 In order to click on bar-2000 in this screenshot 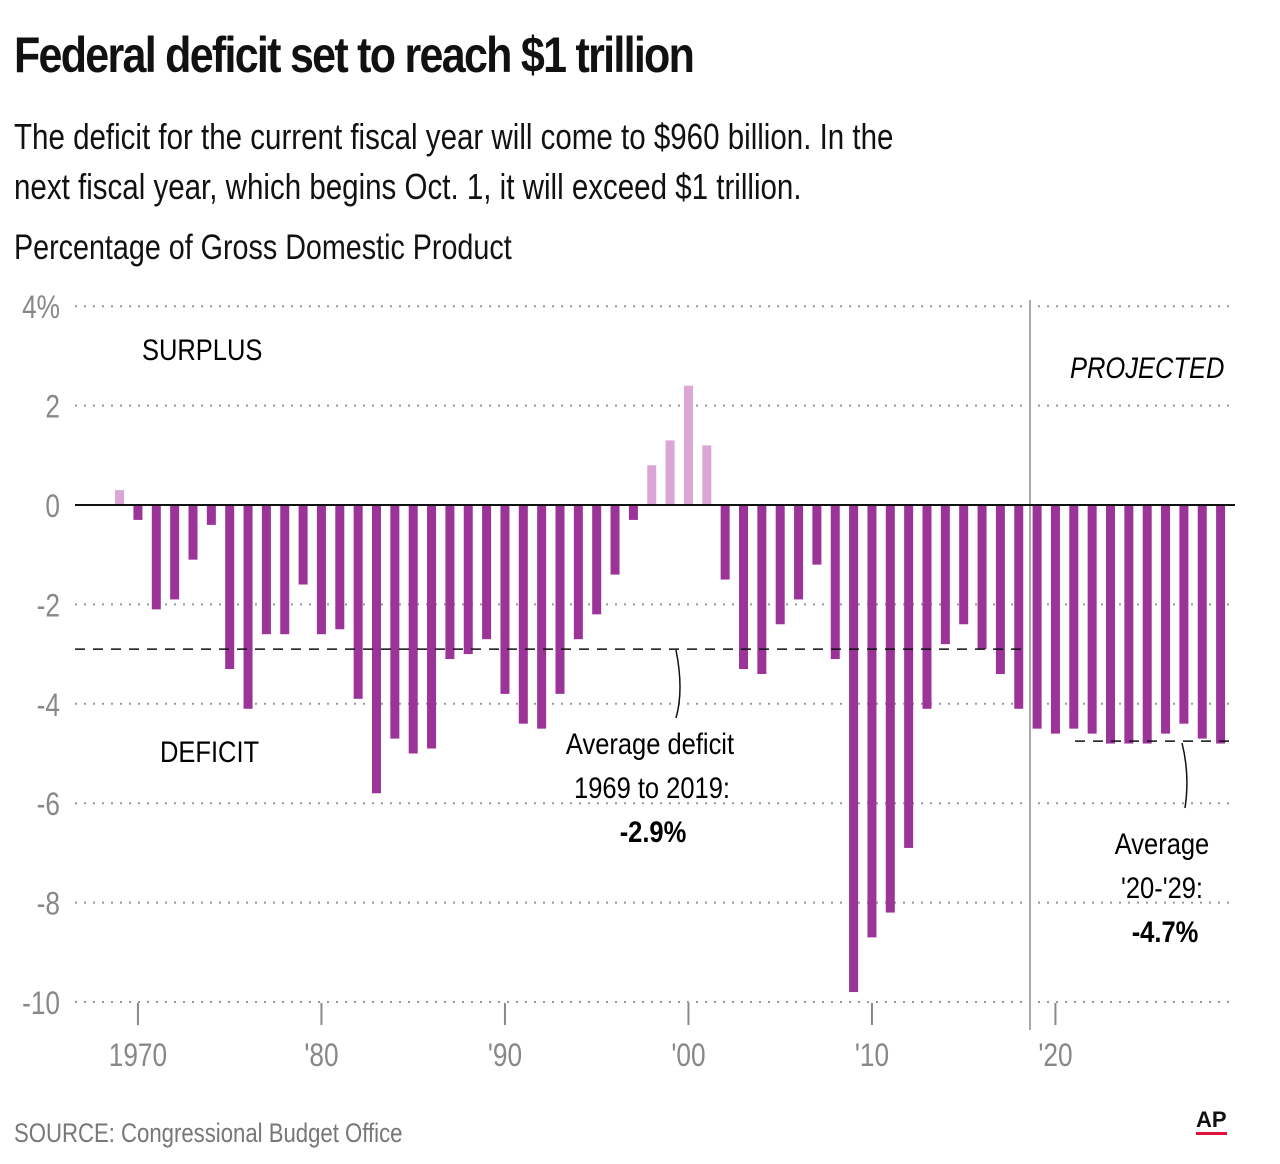, I will do `click(688, 445)`.